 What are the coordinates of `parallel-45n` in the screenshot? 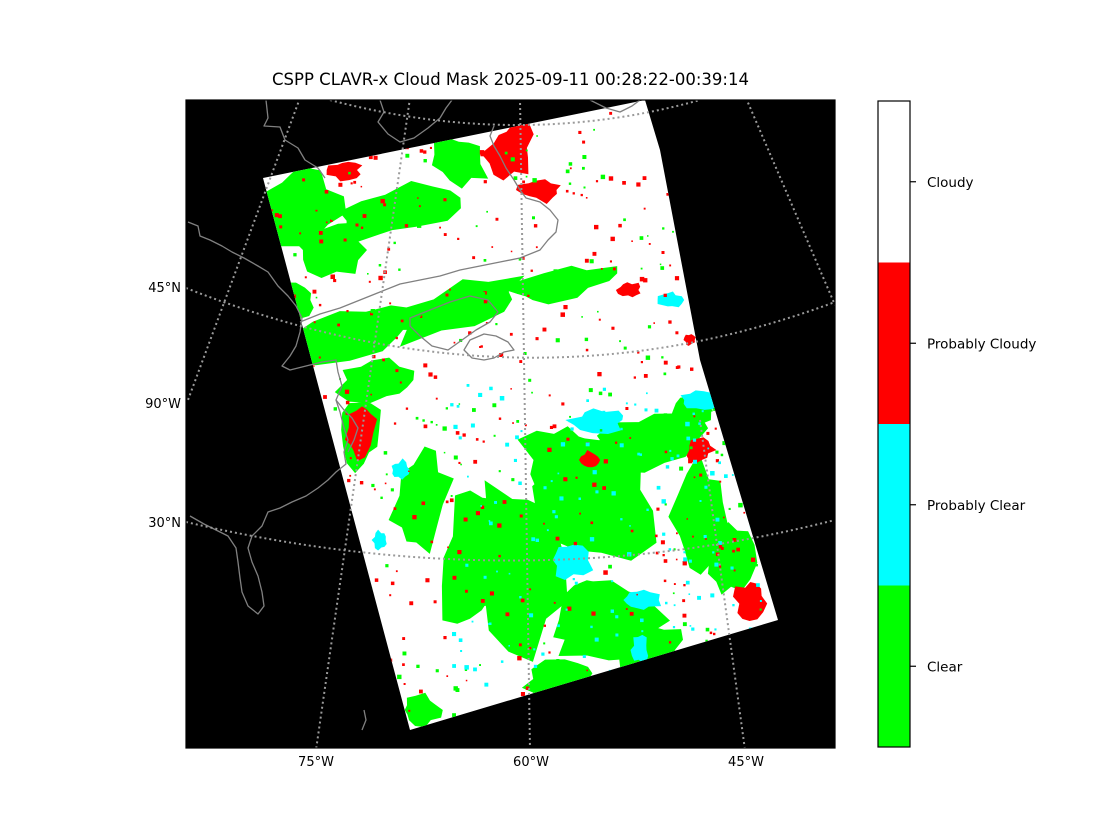 It's located at (510, 323).